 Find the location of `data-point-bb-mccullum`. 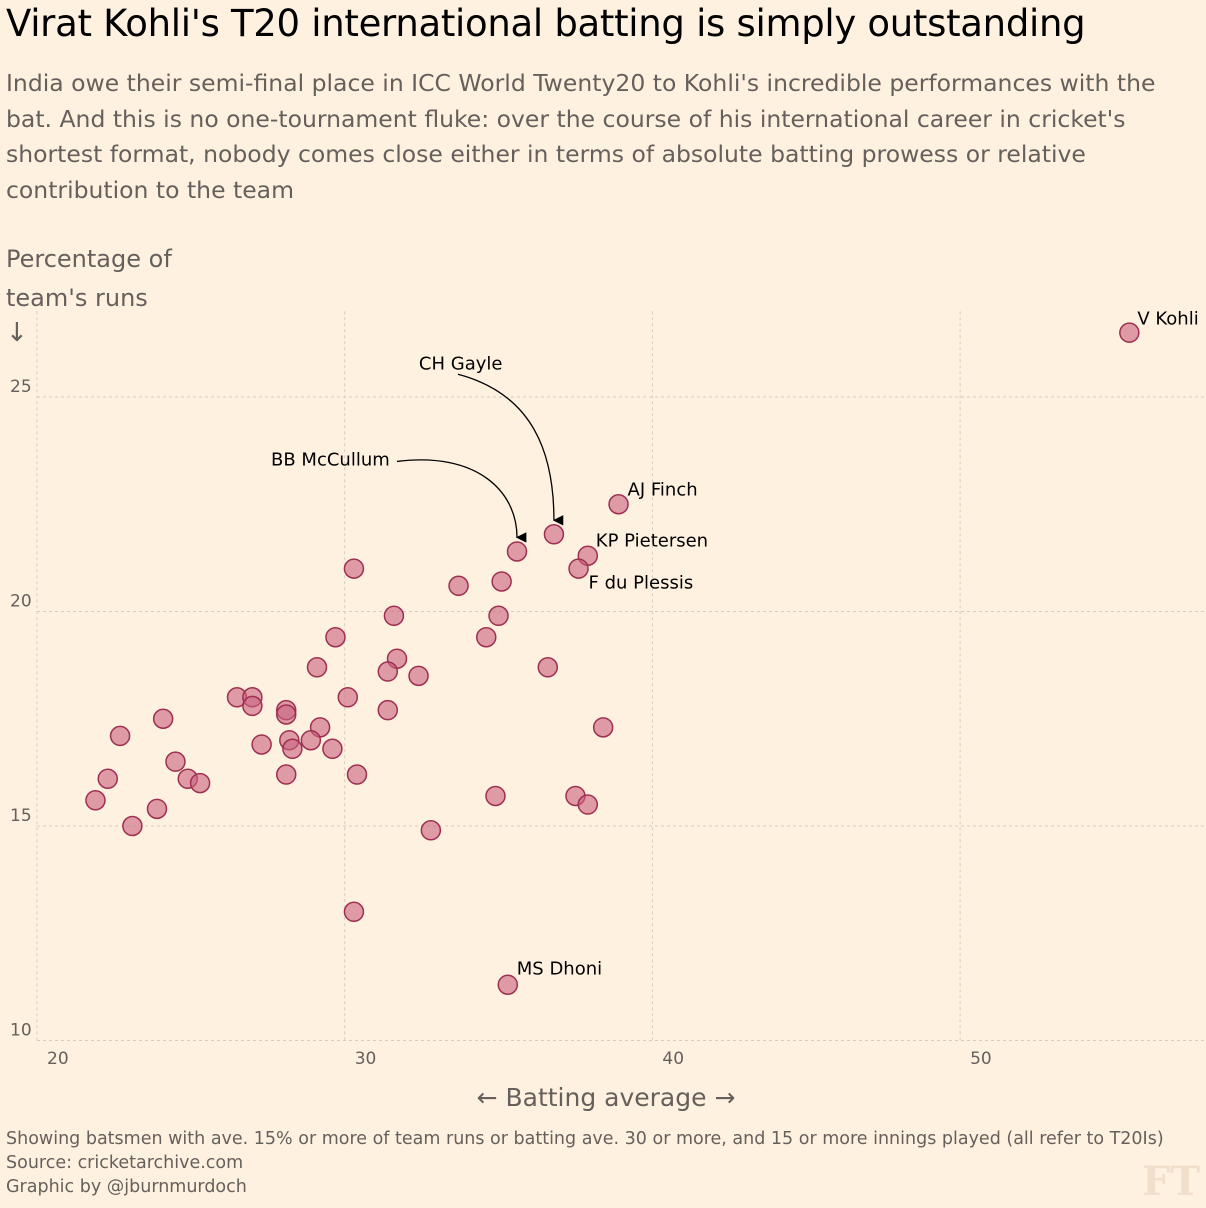

data-point-bb-mccullum is located at coordinates (517, 551).